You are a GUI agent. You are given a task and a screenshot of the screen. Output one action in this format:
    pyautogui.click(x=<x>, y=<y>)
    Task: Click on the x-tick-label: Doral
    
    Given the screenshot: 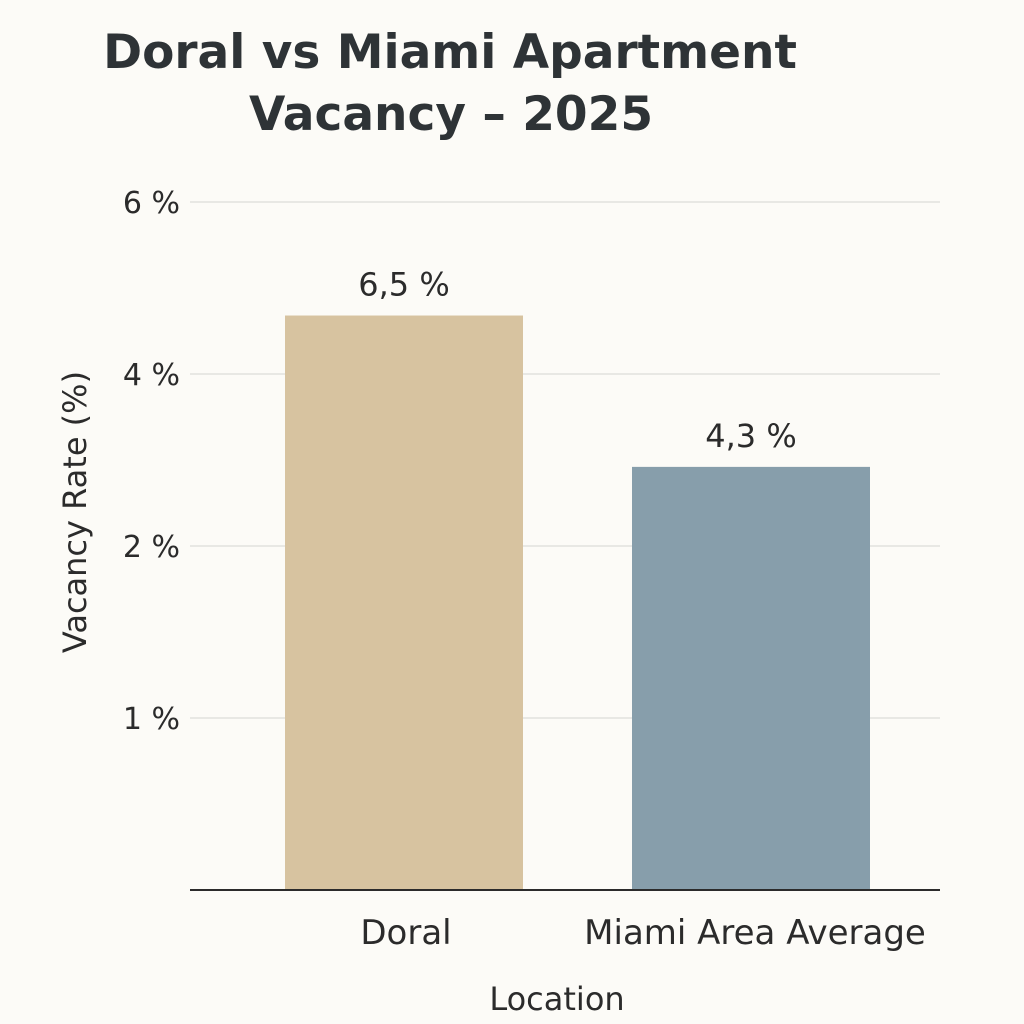 What is the action you would take?
    pyautogui.click(x=405, y=933)
    